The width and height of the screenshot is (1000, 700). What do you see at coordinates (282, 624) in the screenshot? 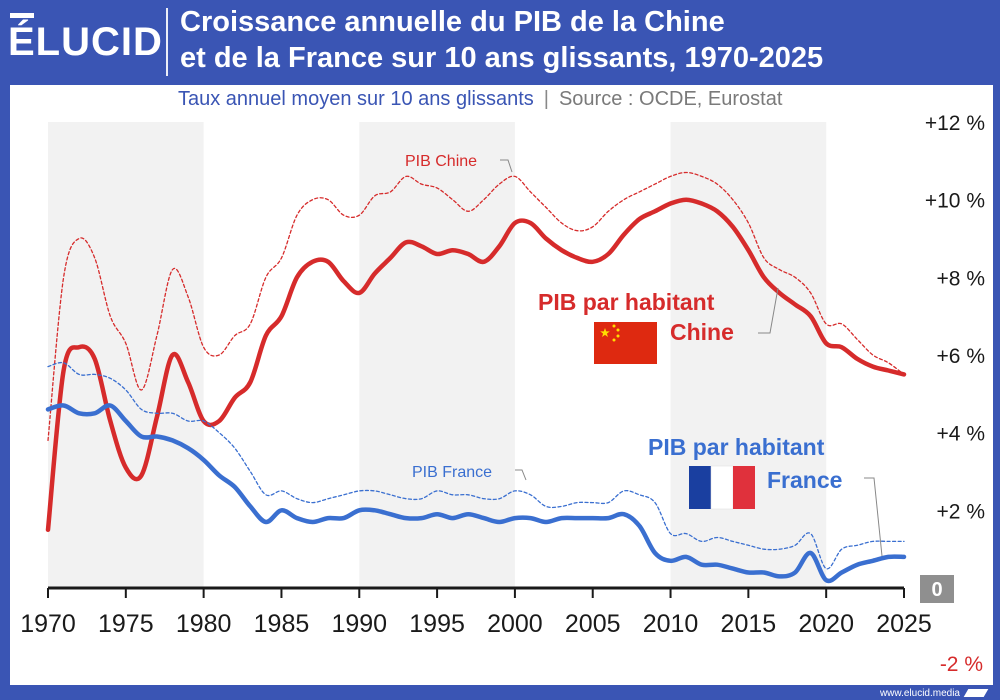
I see `x-tick-label: 1985` at bounding box center [282, 624].